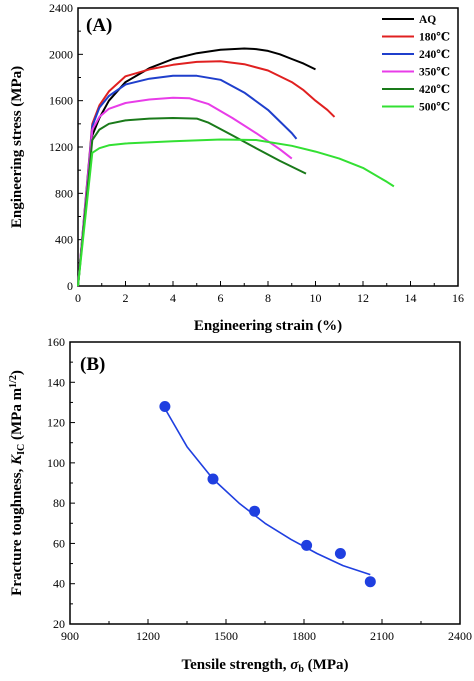  What do you see at coordinates (126, 298) in the screenshot?
I see `panel-a-x-tick-label: 2` at bounding box center [126, 298].